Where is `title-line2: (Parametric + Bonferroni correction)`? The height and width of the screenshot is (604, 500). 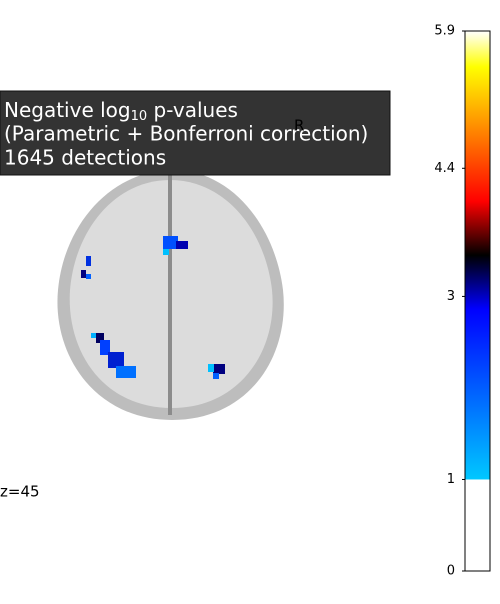 title-line2: (Parametric + Bonferroni correction) is located at coordinates (186, 134).